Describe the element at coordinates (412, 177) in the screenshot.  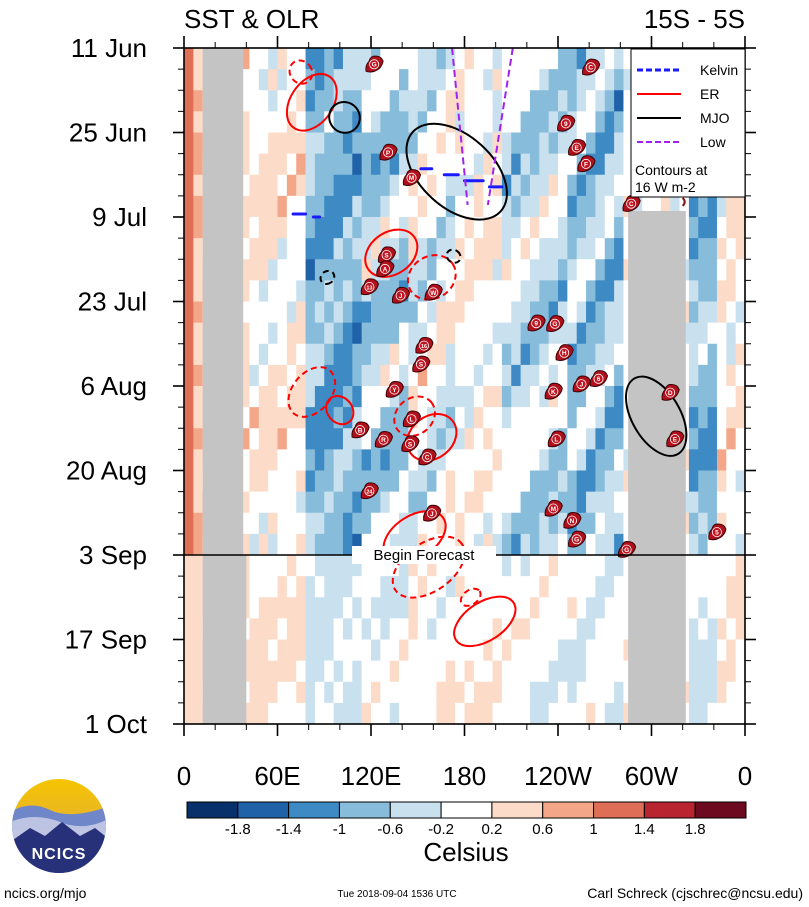
I see `storm-marker: M` at that location.